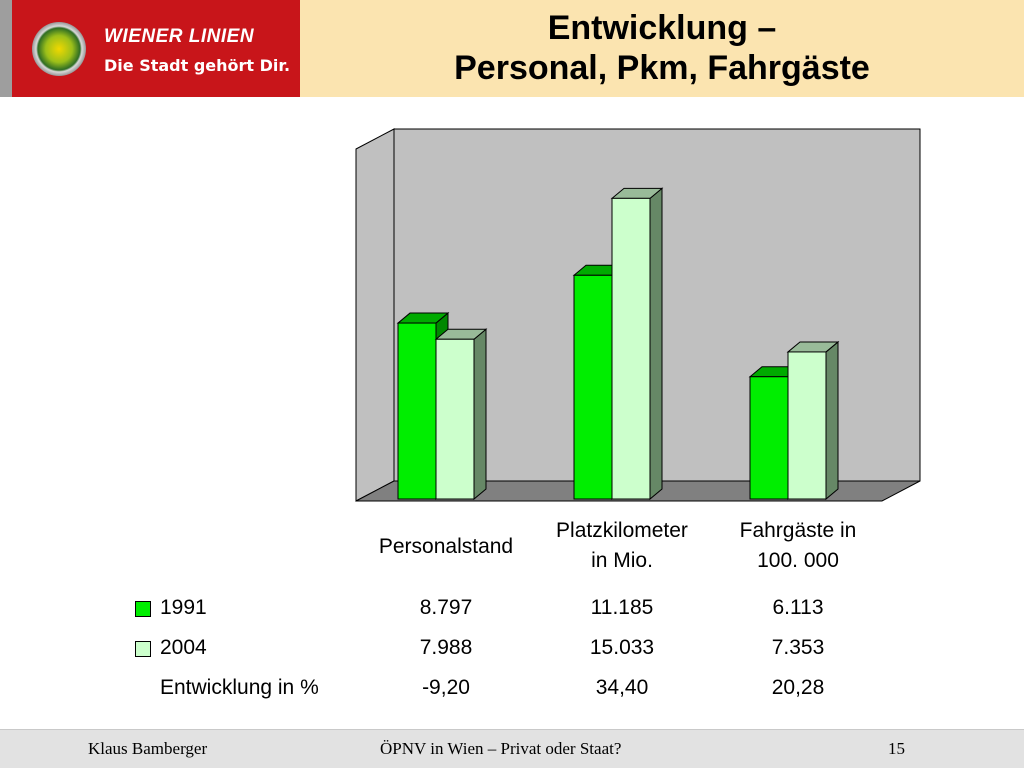 Image resolution: width=1024 pixels, height=768 pixels. What do you see at coordinates (798, 546) in the screenshot?
I see `category-label: Fahrgäste in 100. 000` at bounding box center [798, 546].